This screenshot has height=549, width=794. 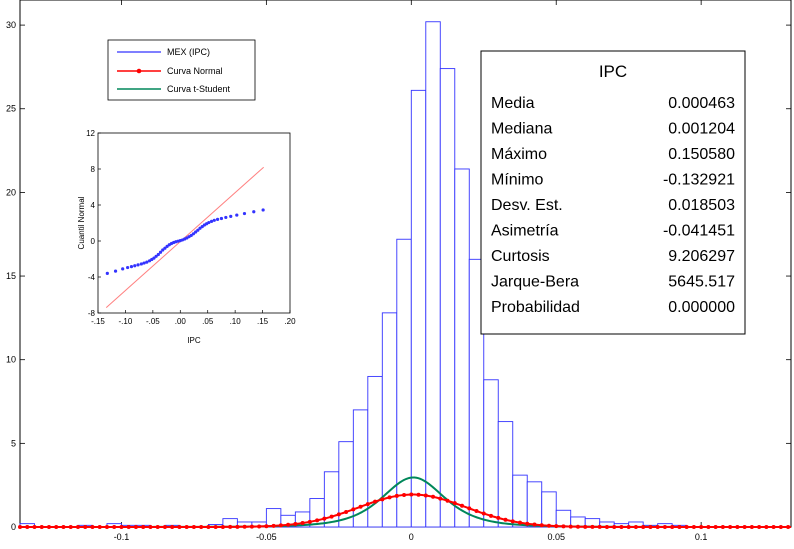 I want to click on x-tick-label: 0, so click(x=411, y=537).